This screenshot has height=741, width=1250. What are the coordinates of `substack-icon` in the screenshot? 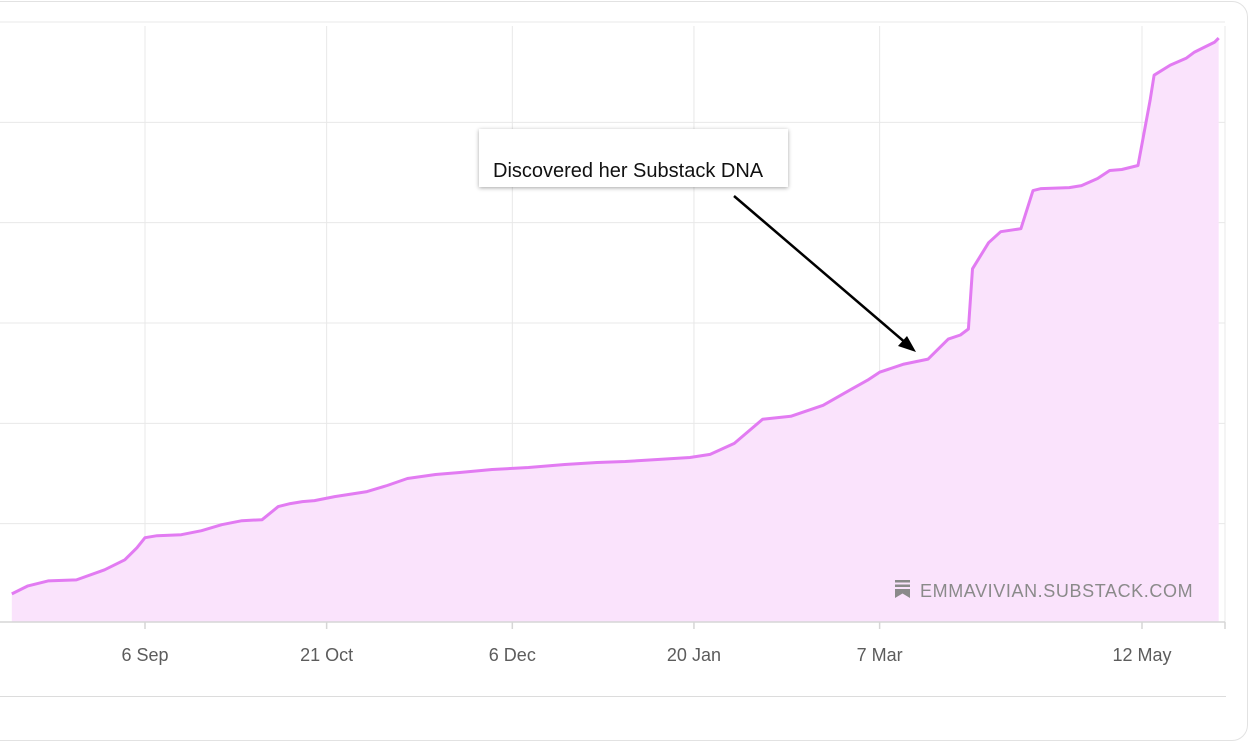 It's located at (902, 591).